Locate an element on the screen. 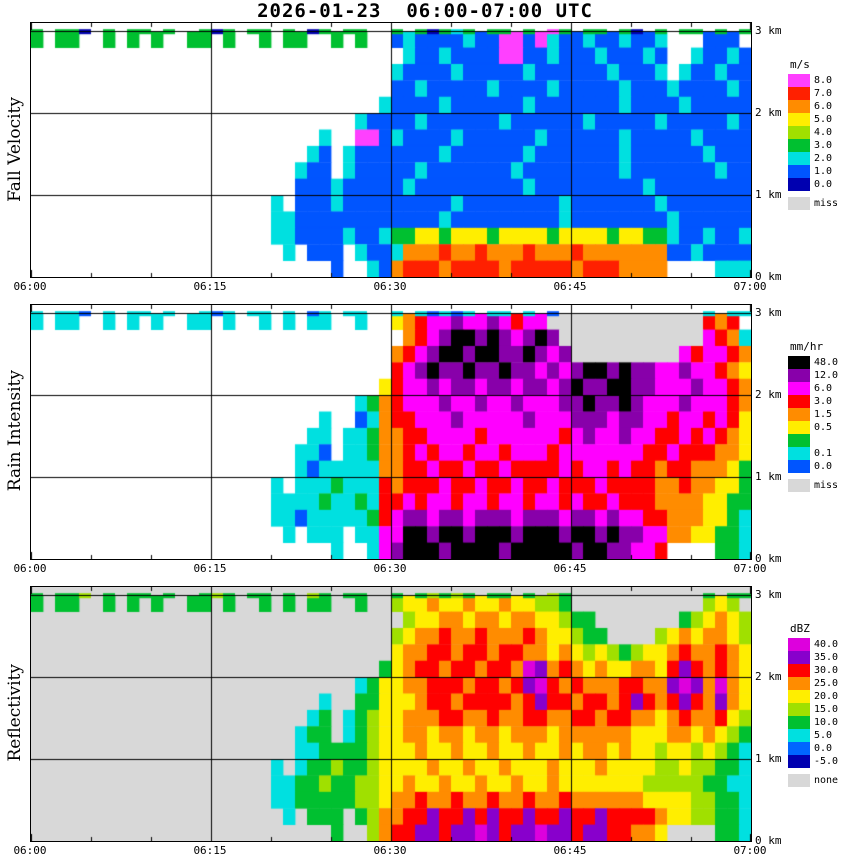  legend-label: 8.0 is located at coordinates (823, 80).